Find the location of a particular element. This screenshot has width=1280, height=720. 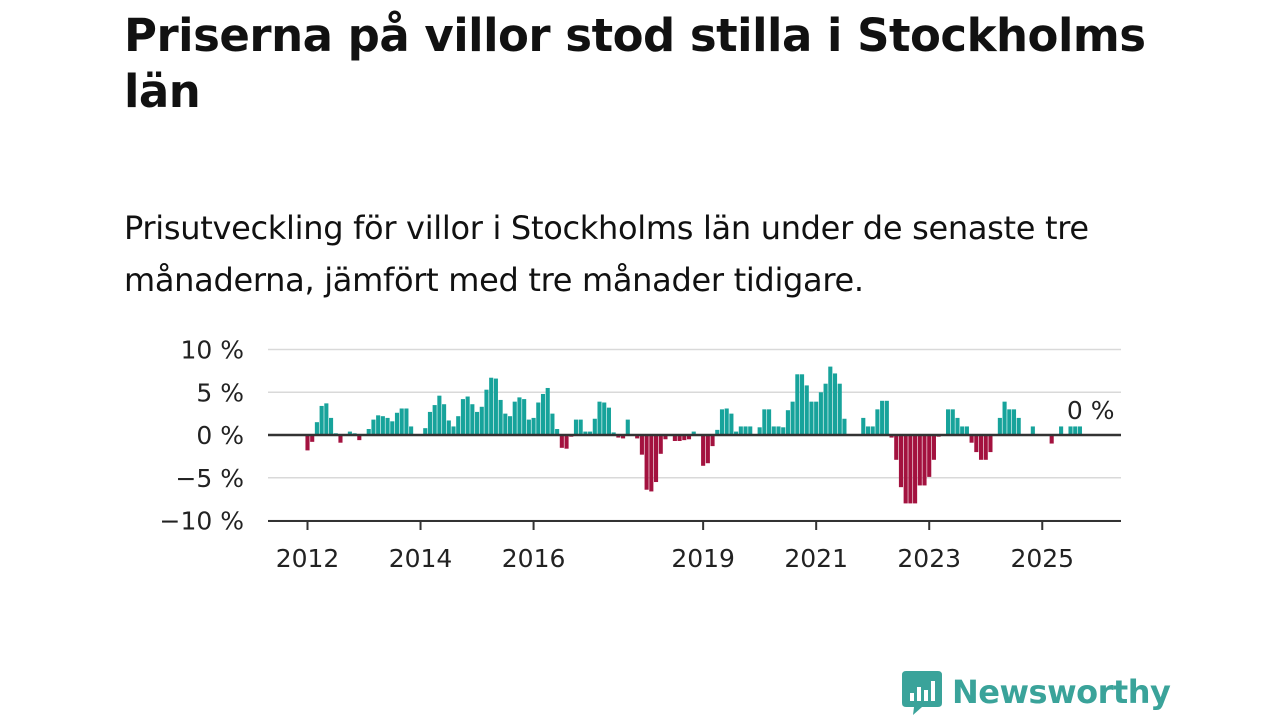

y-tick-label: 10 % is located at coordinates (212, 350).